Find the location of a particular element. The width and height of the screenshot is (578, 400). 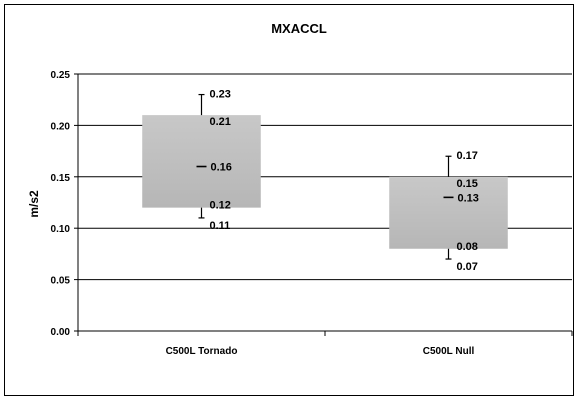

data-label-q3: 0.21 is located at coordinates (220, 122).